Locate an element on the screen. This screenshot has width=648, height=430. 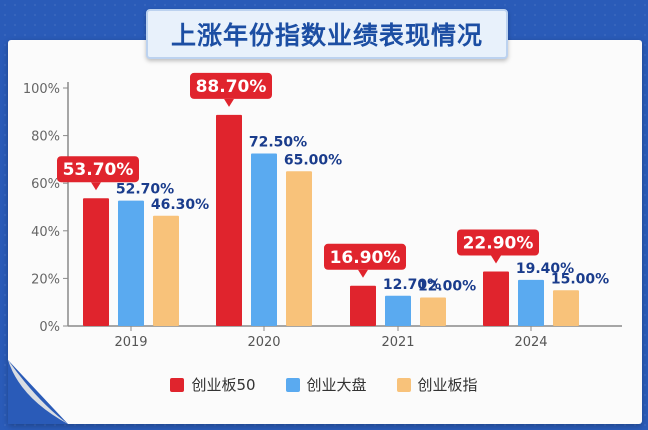
data-label: 53.70% is located at coordinates (98, 170).